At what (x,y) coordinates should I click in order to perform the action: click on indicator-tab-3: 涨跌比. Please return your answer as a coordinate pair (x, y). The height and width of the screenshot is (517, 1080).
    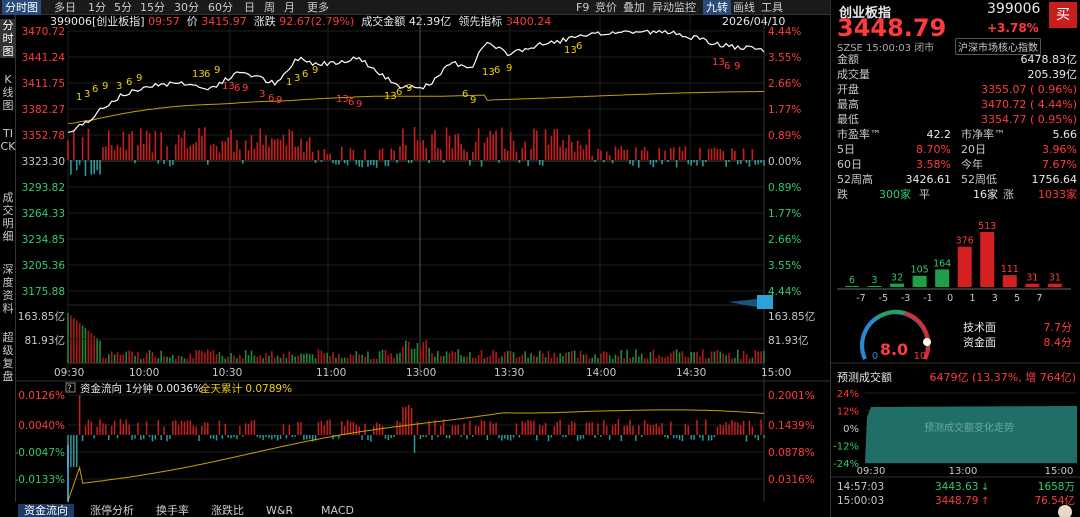
    Looking at the image, I should click on (227, 510).